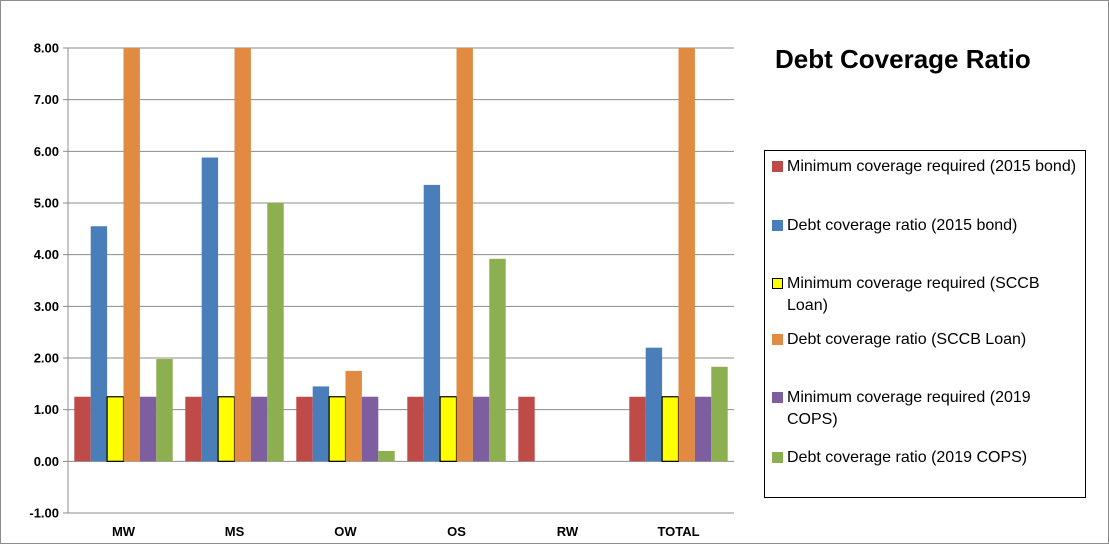 This screenshot has width=1109, height=544. I want to click on legend-label: Minimum coverage required (2015 bond), so click(932, 166).